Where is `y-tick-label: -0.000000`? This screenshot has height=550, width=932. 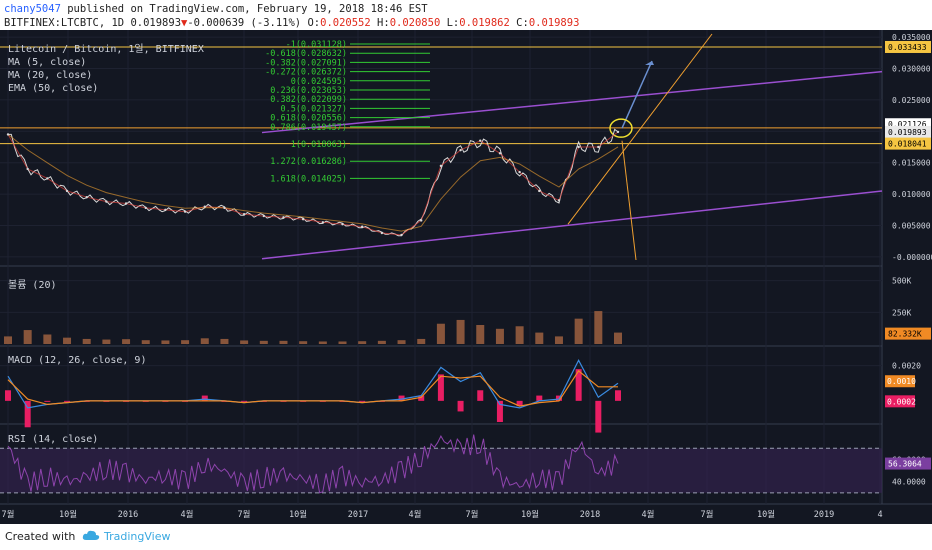
y-tick-label: -0.000000 is located at coordinates (912, 257).